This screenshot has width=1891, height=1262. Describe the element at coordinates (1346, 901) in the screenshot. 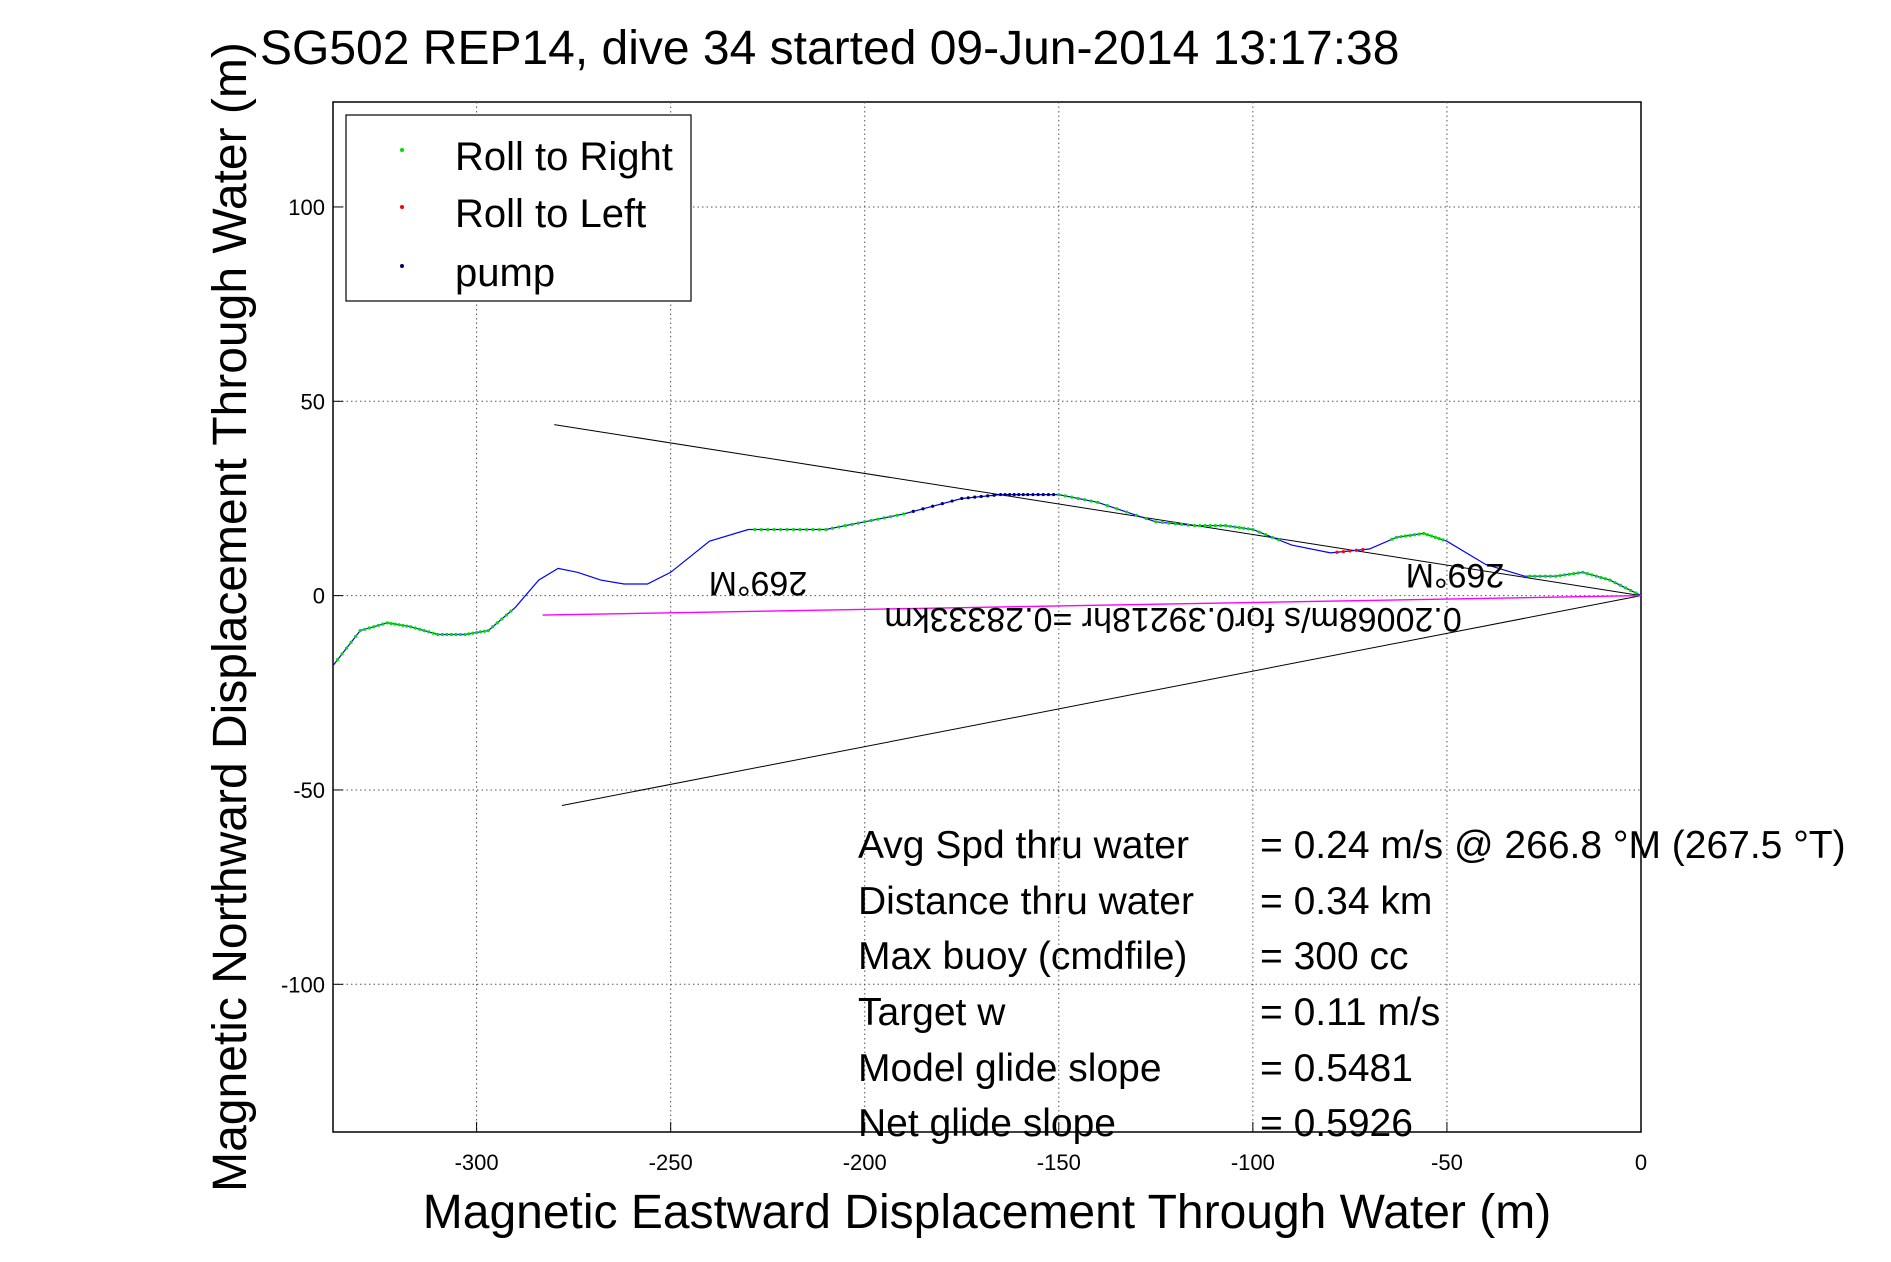

I see `stat-value-distance: = 0.34 km` at that location.